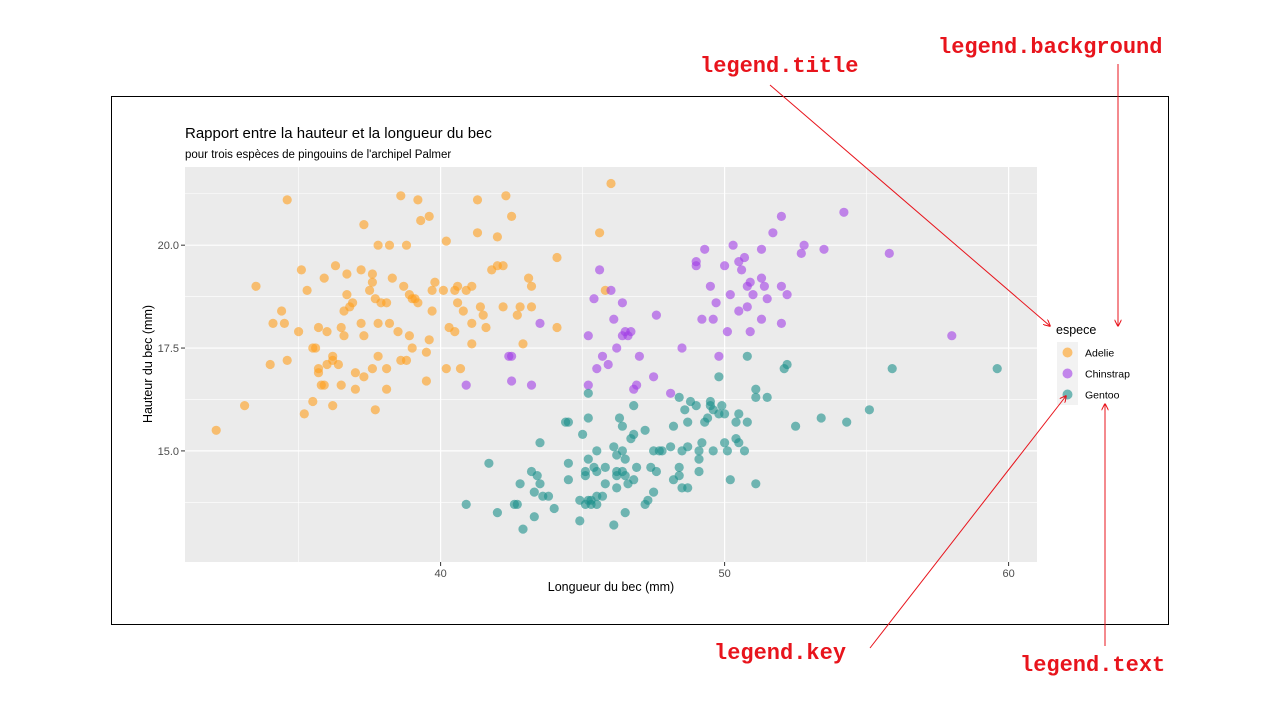  What do you see at coordinates (780, 653) in the screenshot?
I see `annotation-legend-key: legend.key` at bounding box center [780, 653].